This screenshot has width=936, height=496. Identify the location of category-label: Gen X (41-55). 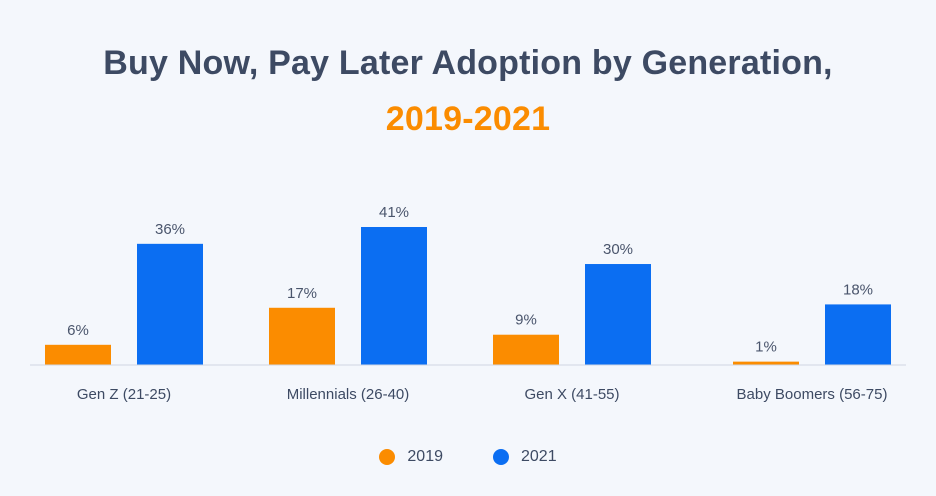
(571, 394).